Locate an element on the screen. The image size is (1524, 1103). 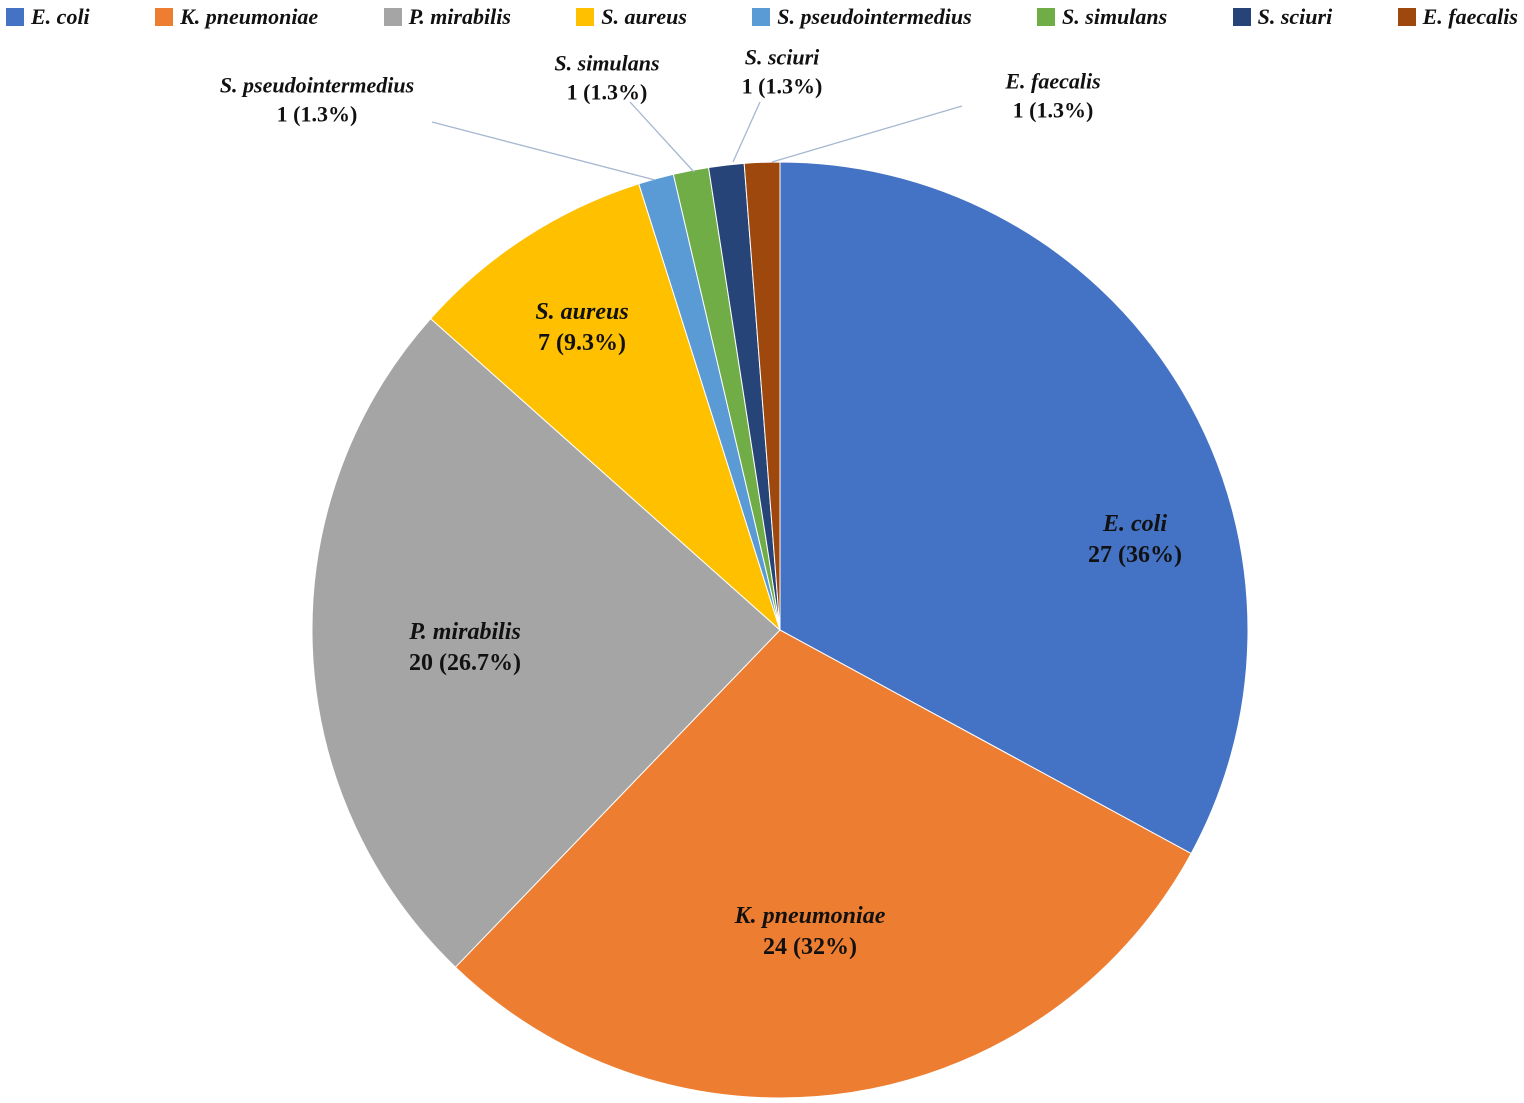
slice-label-name: S. simulans is located at coordinates (607, 63).